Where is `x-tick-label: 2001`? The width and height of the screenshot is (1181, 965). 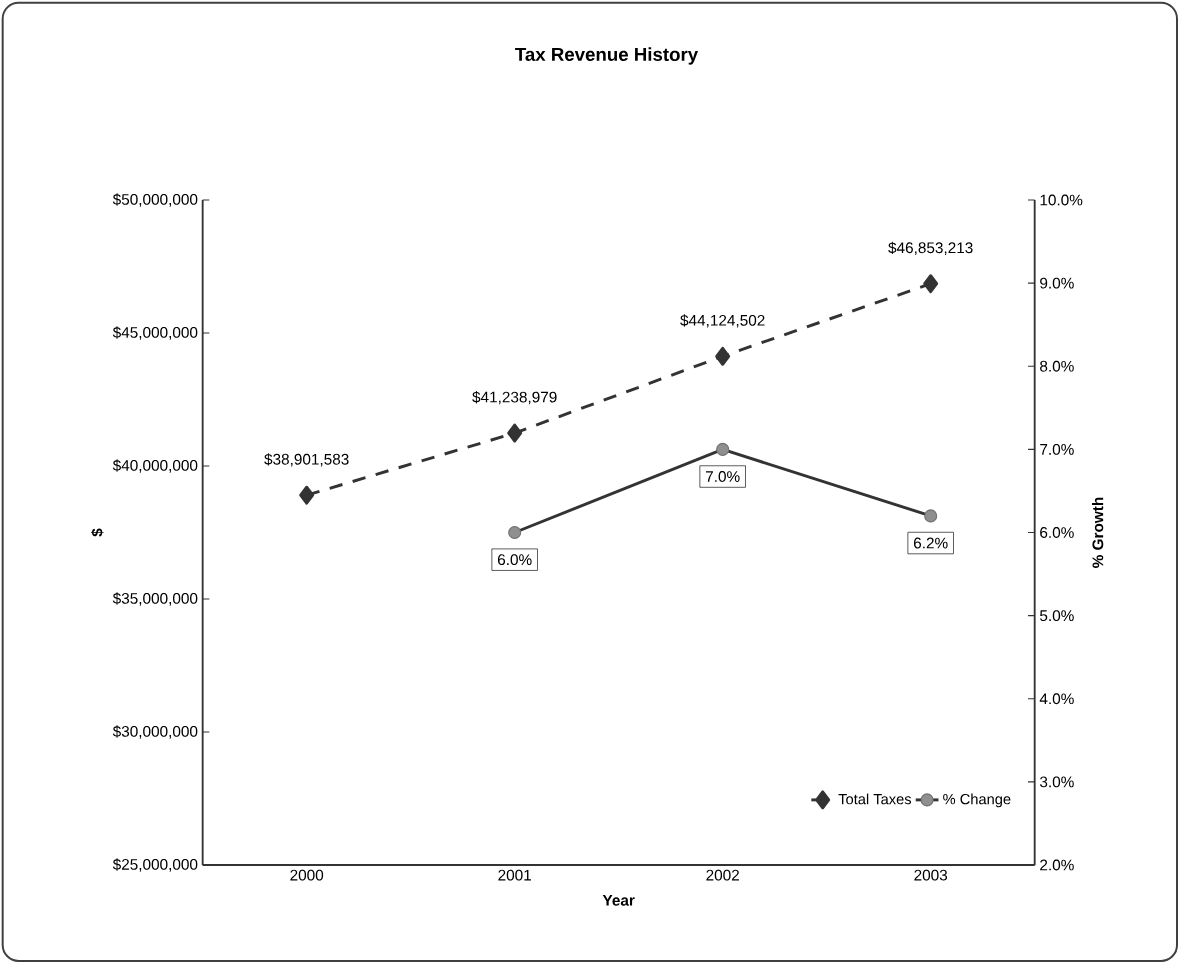 x-tick-label: 2001 is located at coordinates (514, 875).